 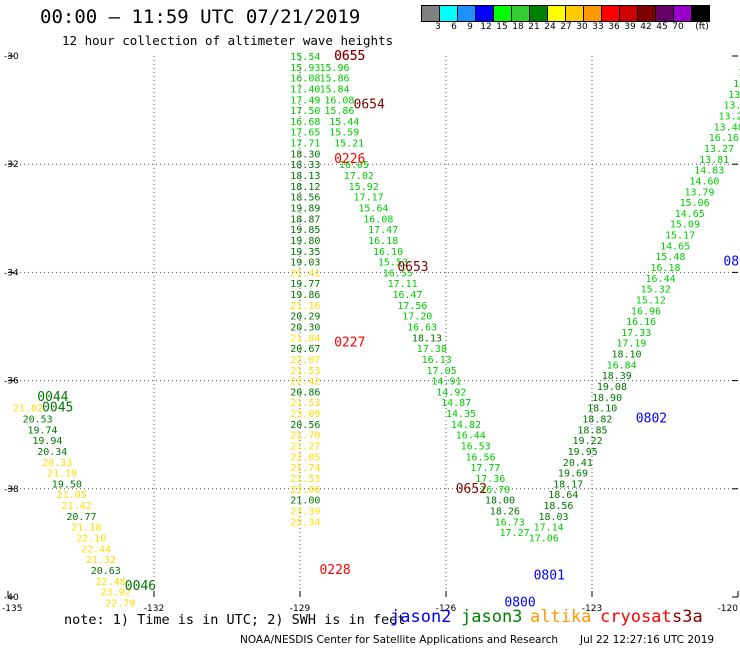 I want to click on wave-height-label: 19.03, so click(x=305, y=263).